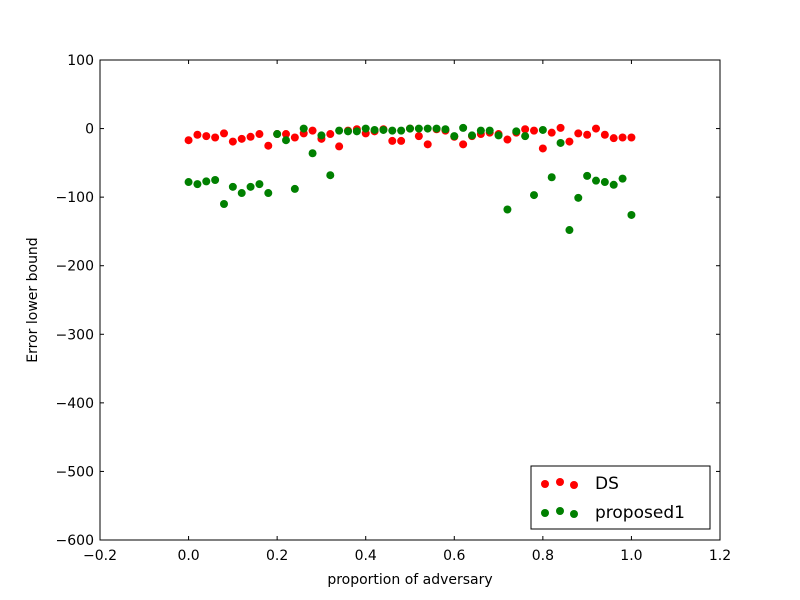 Image resolution: width=800 pixels, height=600 pixels. What do you see at coordinates (75, 198) in the screenshot?
I see `y-tick-label: −100` at bounding box center [75, 198].